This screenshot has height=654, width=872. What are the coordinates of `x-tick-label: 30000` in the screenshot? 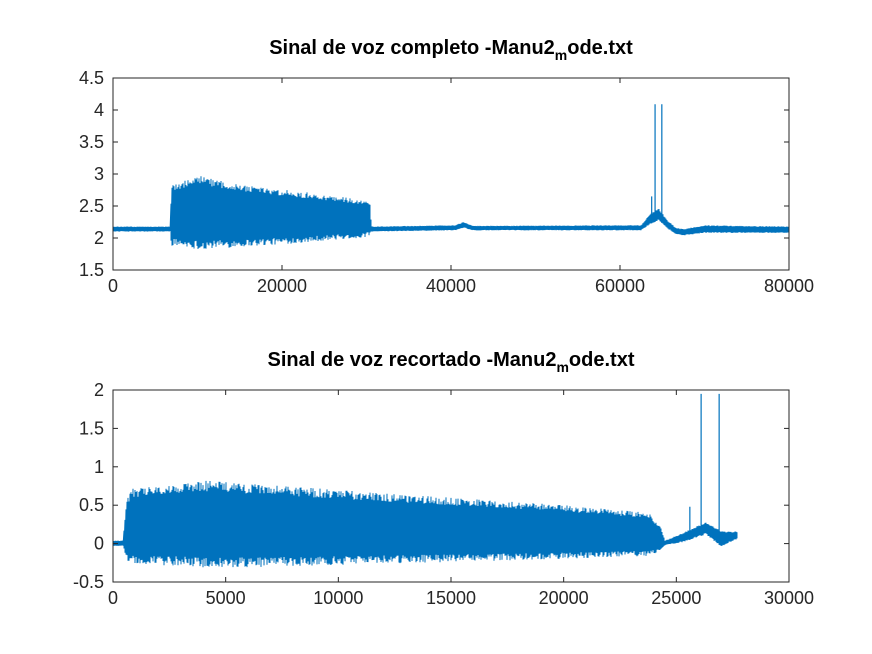 It's located at (789, 598).